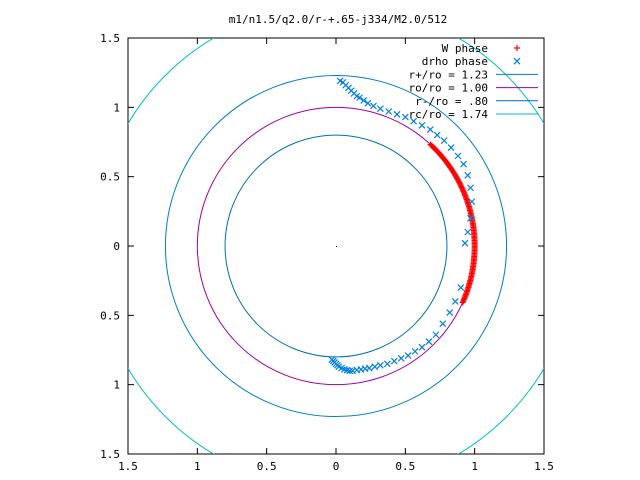  Describe the element at coordinates (455, 61) in the screenshot. I see `legend-label: drho phase` at that location.